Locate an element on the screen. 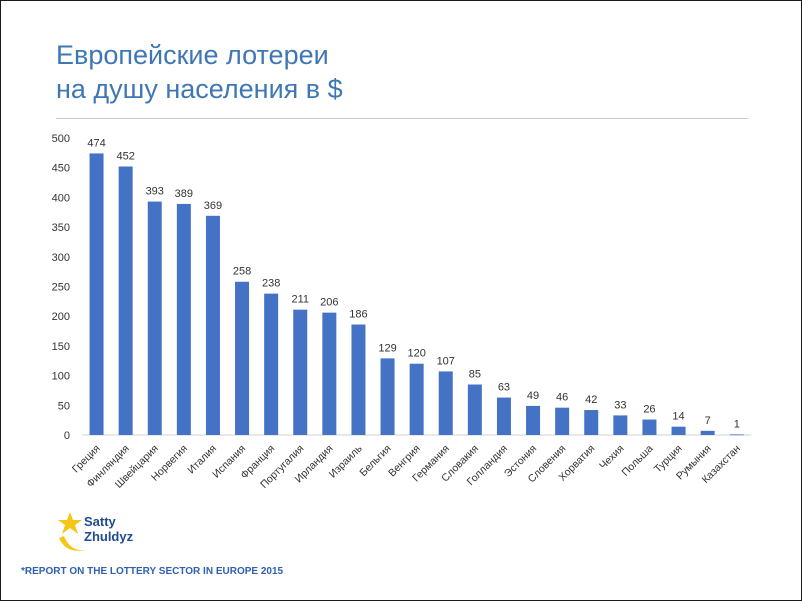 This screenshot has width=802, height=601. data-label: 369 is located at coordinates (213, 206).